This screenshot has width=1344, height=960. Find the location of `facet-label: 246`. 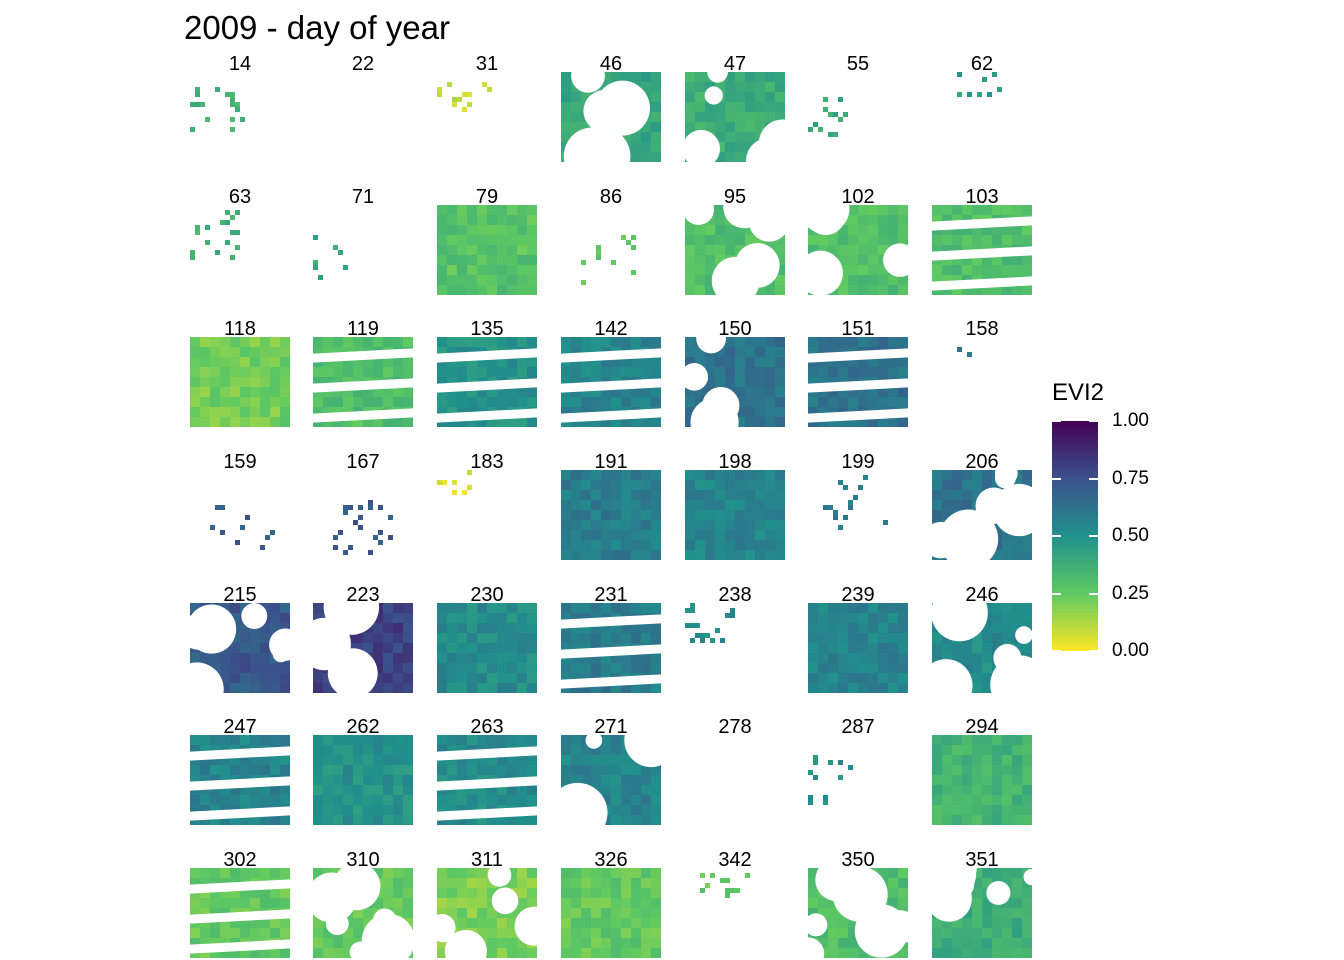

facet-label: 246 is located at coordinates (982, 595).